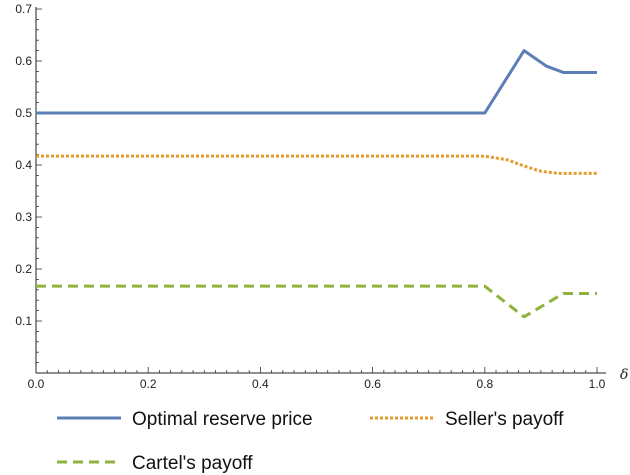 Image resolution: width=630 pixels, height=475 pixels. What do you see at coordinates (23, 9) in the screenshot?
I see `y-tick-label: 0.7` at bounding box center [23, 9].